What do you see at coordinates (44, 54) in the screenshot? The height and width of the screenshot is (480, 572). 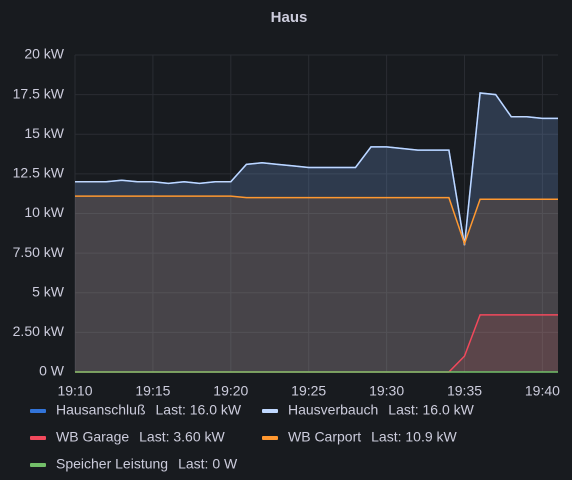 I see `y-tick-label: 20 kW` at bounding box center [44, 54].